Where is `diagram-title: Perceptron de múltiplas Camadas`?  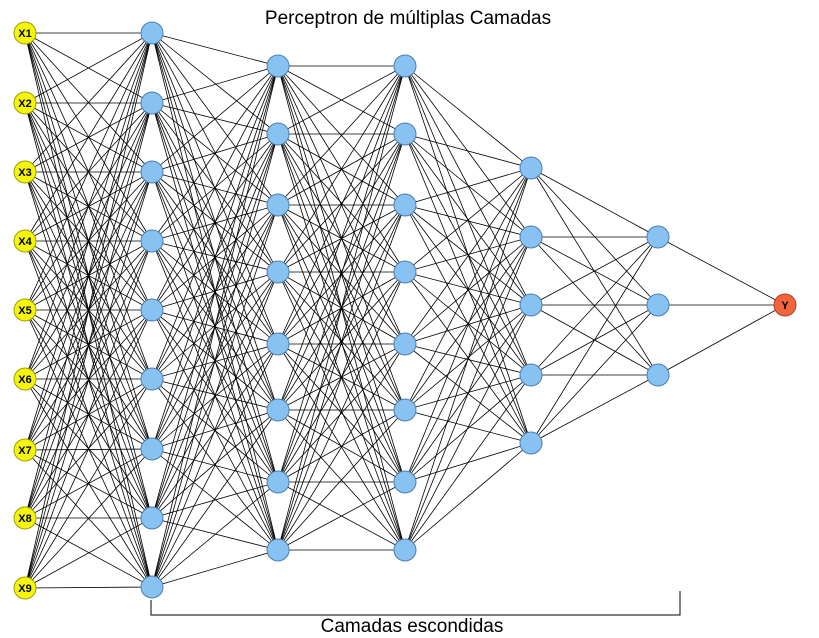
diagram-title: Perceptron de múltiplas Camadas is located at coordinates (408, 18).